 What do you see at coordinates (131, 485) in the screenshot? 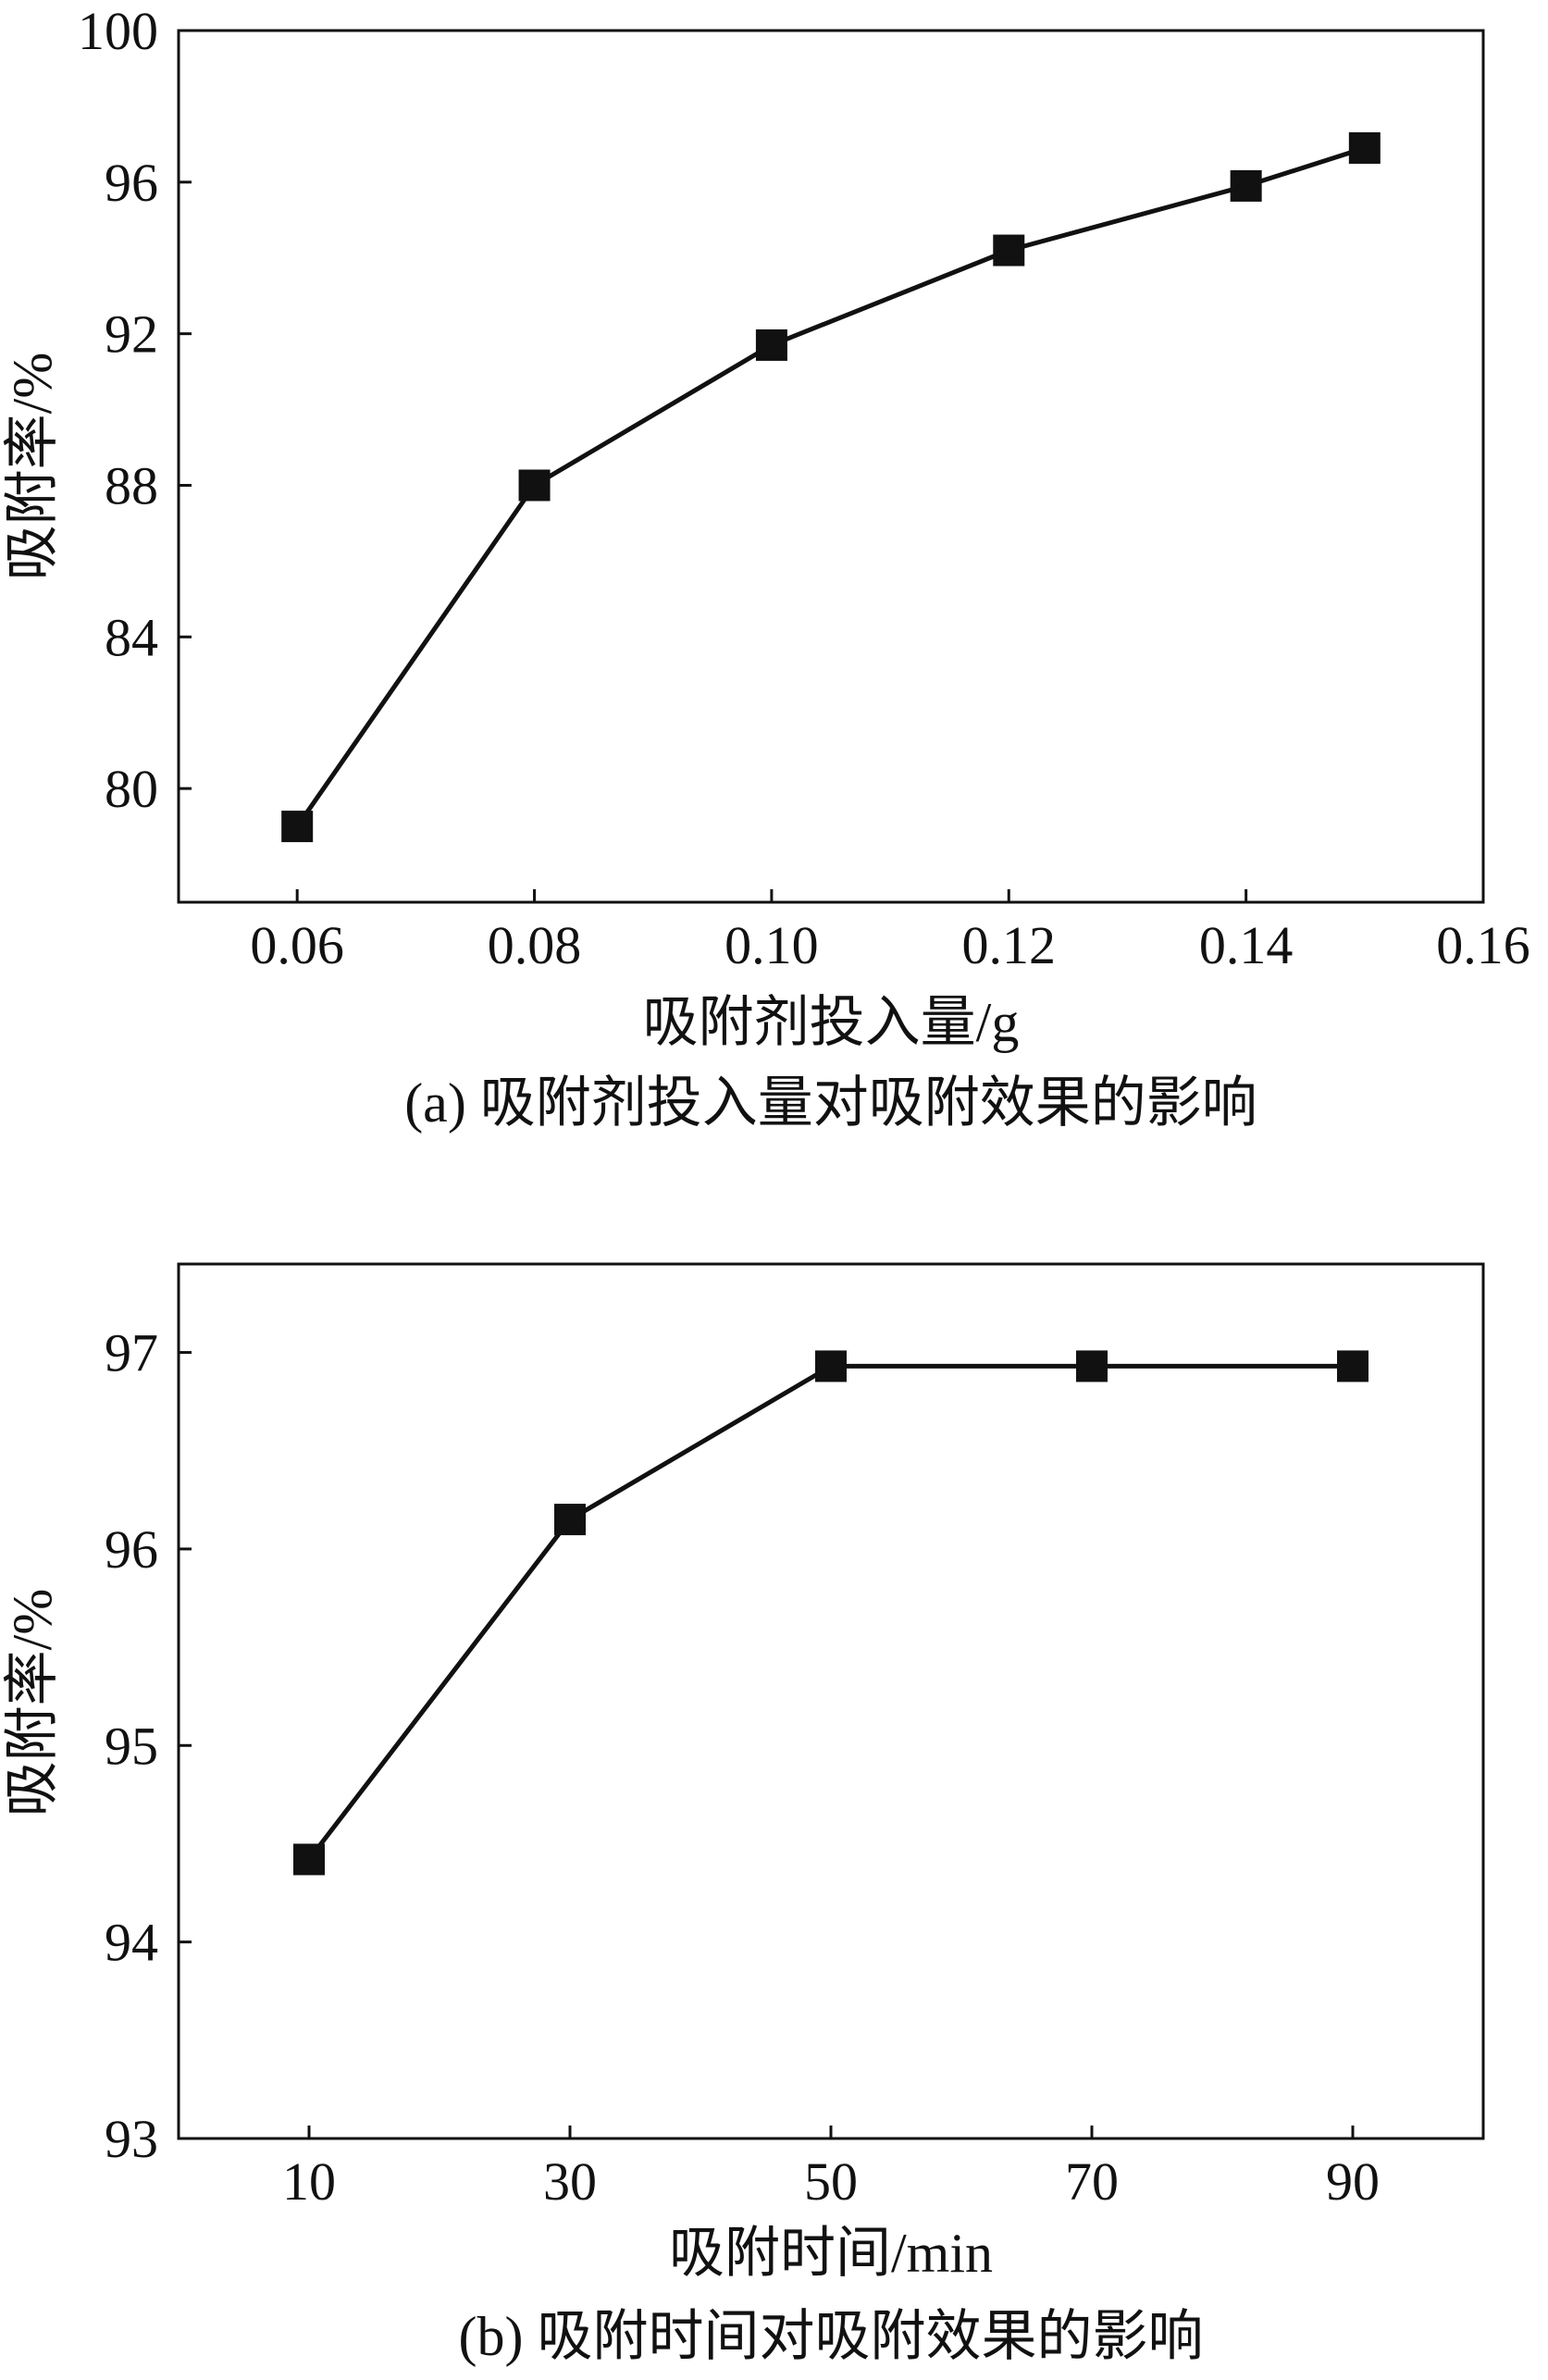
I see `y-tick-label: 88` at bounding box center [131, 485].